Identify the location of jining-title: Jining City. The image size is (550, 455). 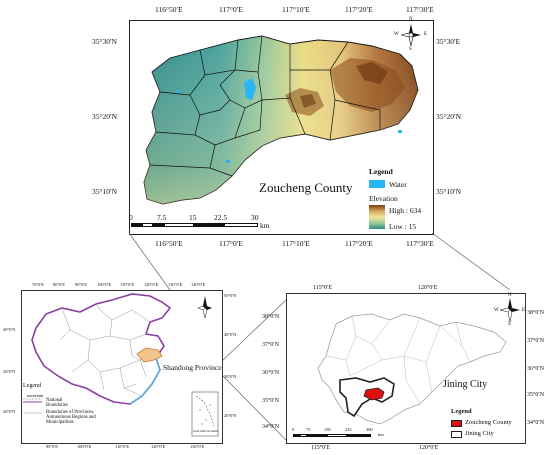
(465, 384).